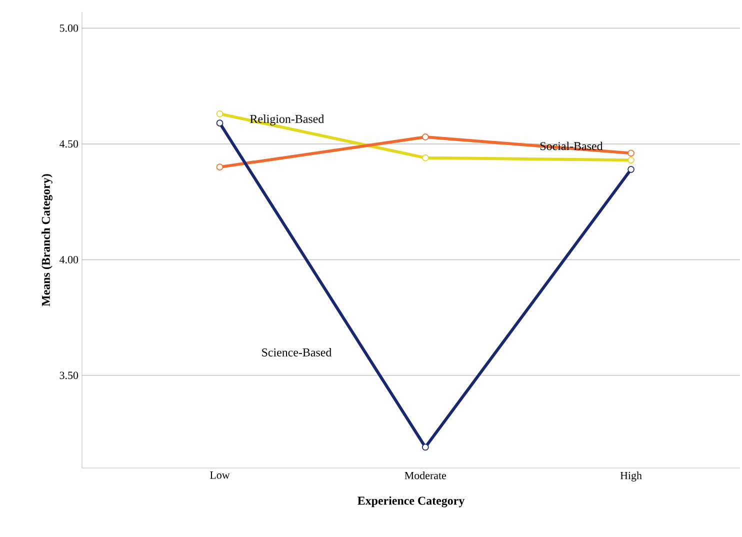 This screenshot has width=742, height=537. Describe the element at coordinates (425, 476) in the screenshot. I see `x-tick-label: Moderate` at that location.